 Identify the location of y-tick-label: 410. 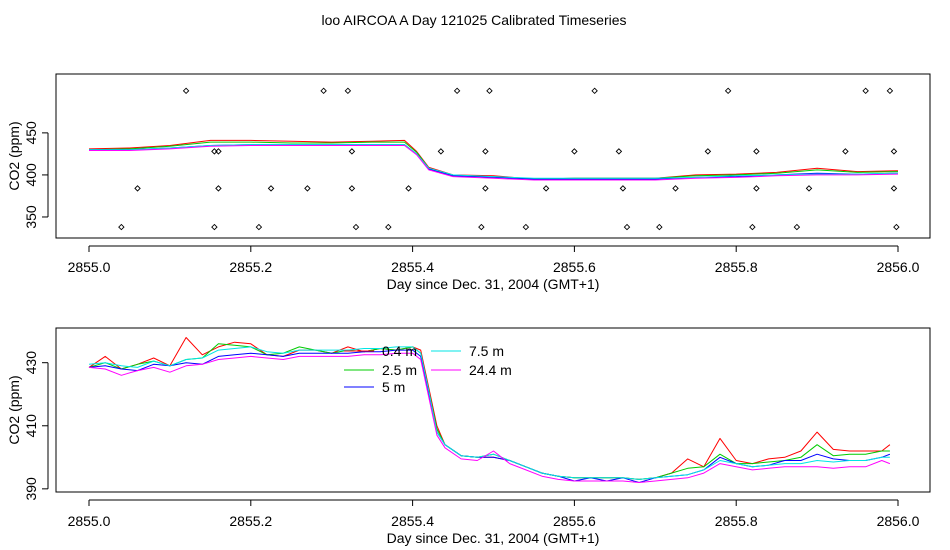
(31, 426).